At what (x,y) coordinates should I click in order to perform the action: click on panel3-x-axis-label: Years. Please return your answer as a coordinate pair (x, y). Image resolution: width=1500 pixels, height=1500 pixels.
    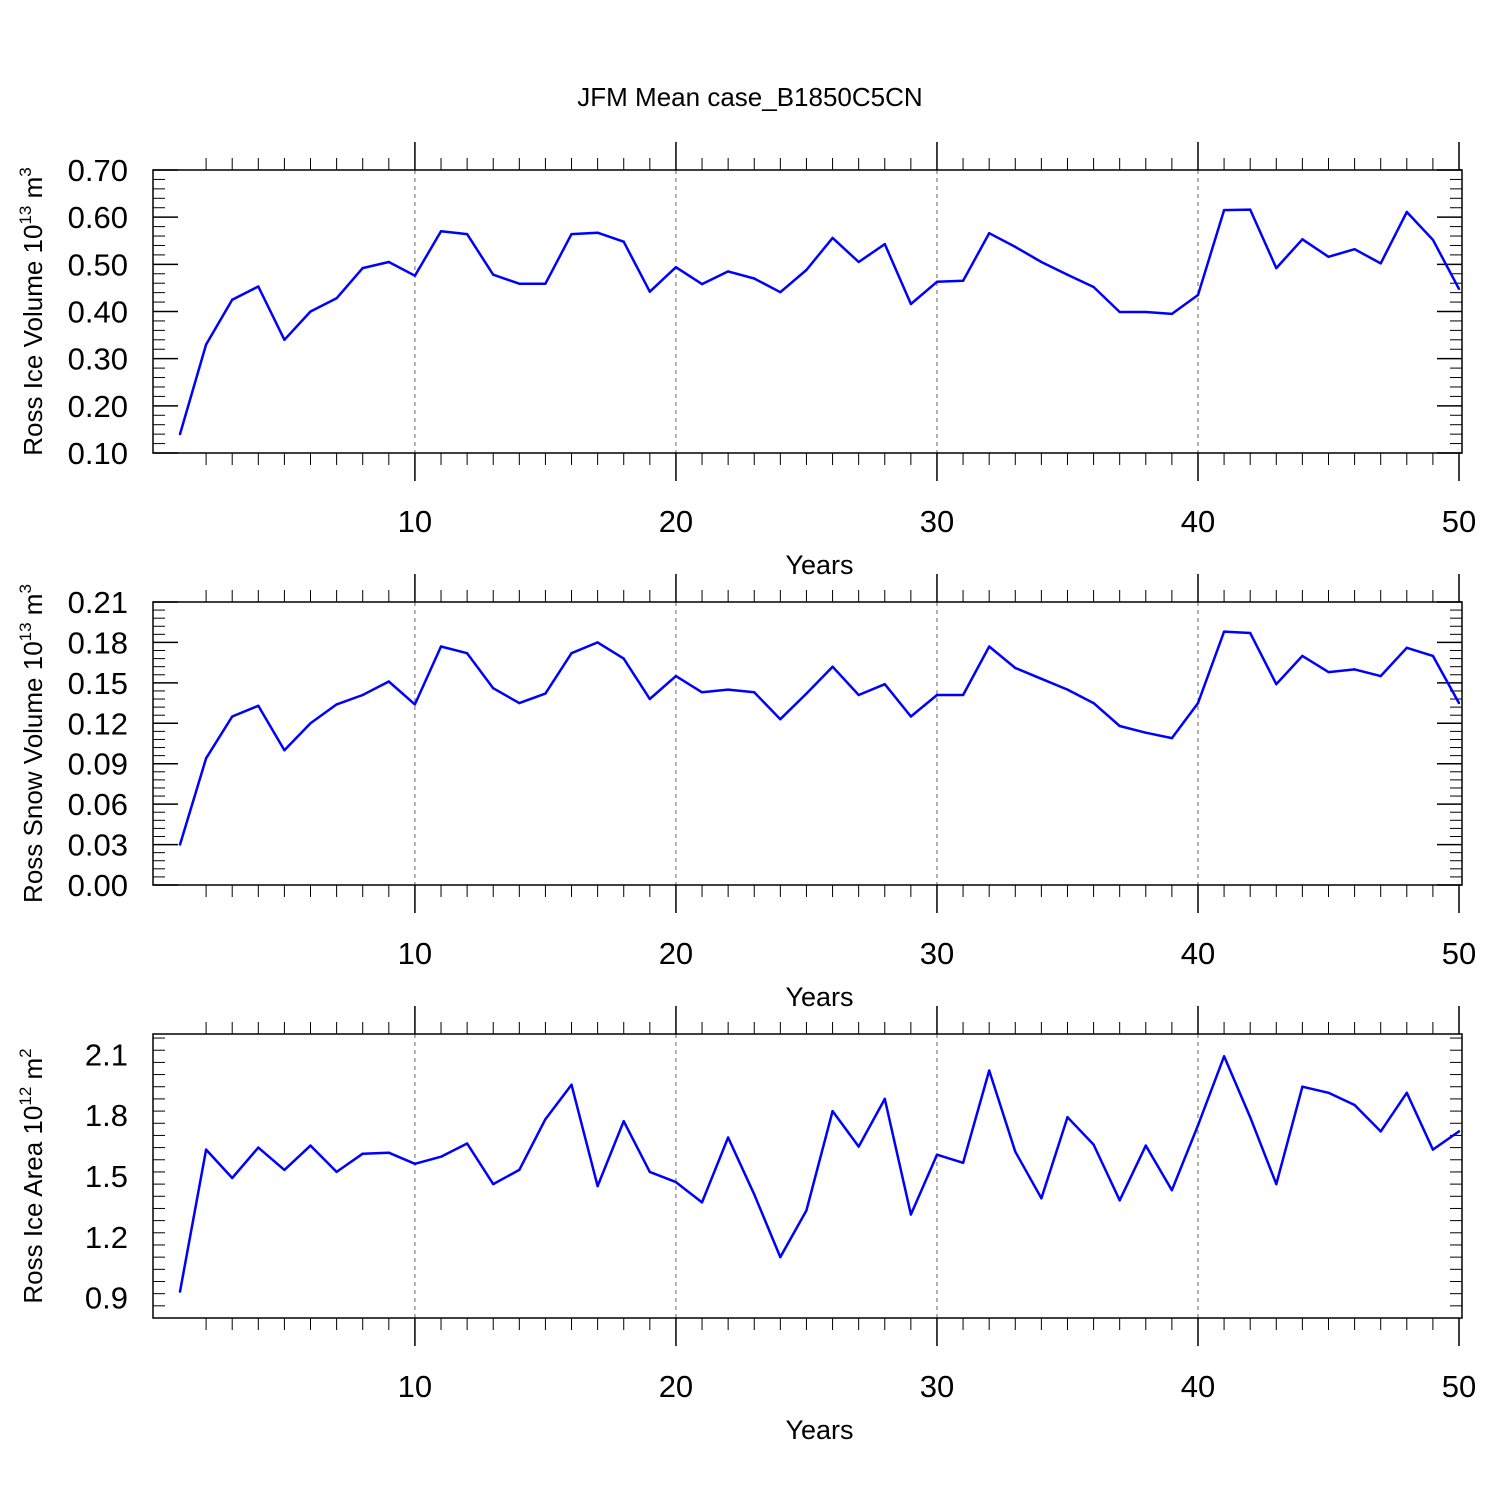
    Looking at the image, I should click on (819, 1430).